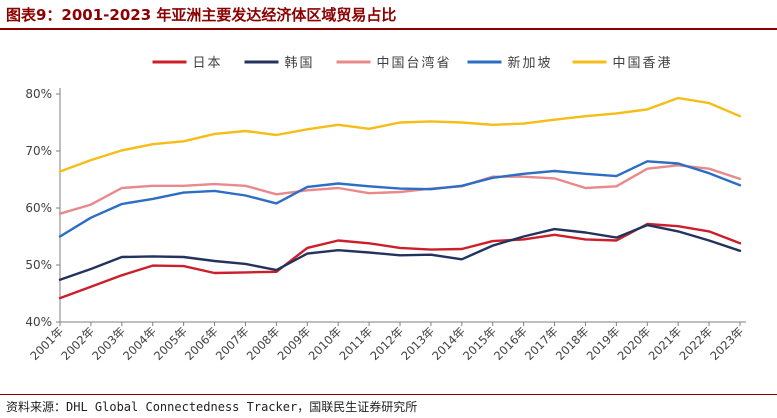  Describe the element at coordinates (170, 343) in the screenshot. I see `x-tick-label: 2005年` at that location.